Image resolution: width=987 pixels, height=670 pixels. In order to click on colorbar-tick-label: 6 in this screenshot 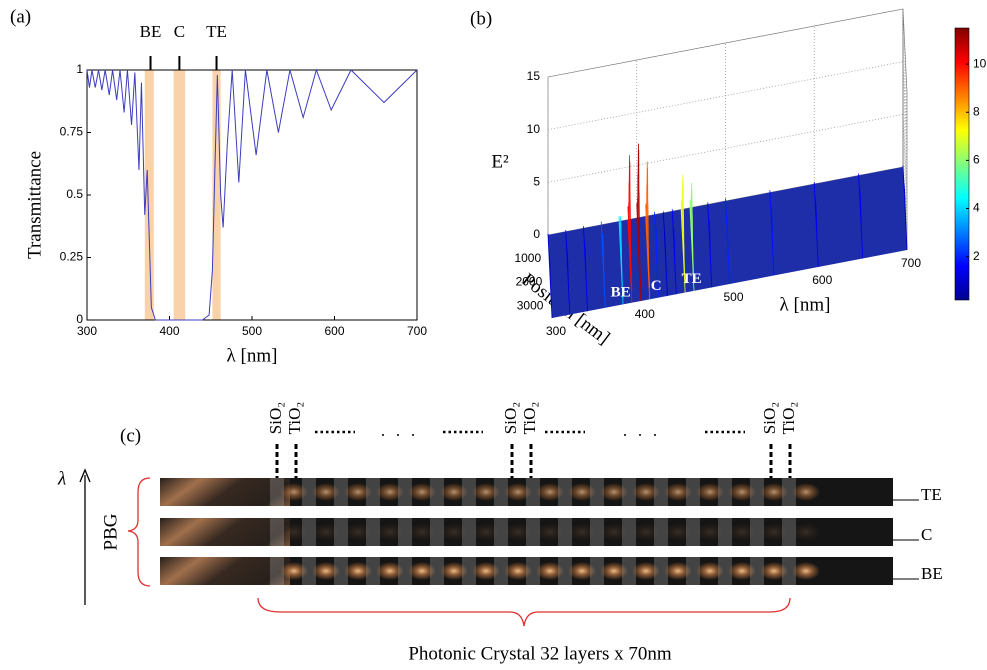, I will do `click(976, 160)`.